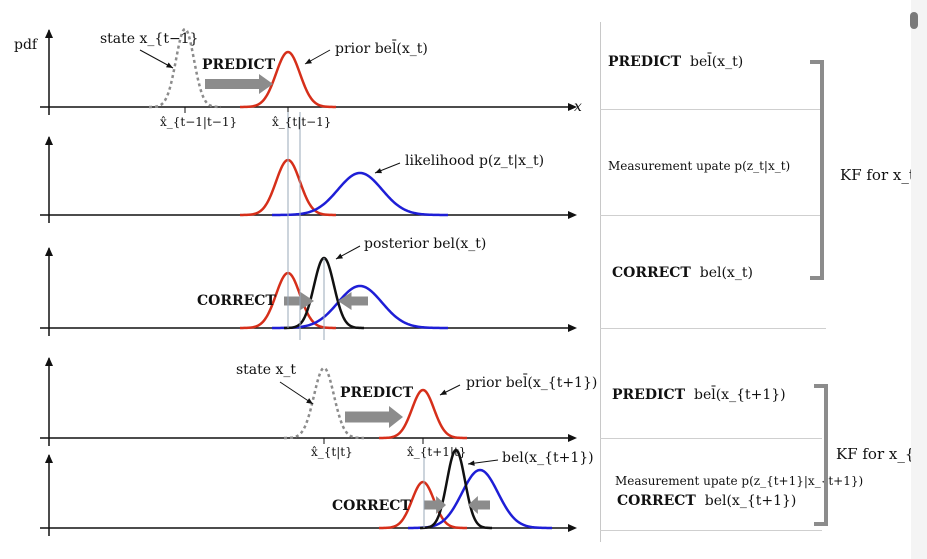  I want to click on scrollbar-thumb, so click(914, 20).